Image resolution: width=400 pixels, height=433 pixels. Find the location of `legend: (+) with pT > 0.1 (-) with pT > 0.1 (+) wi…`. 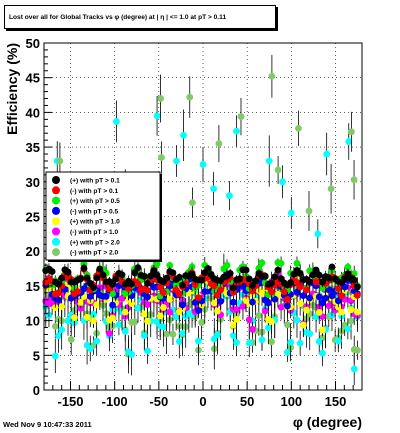

legend: (+) with pT > 0.1 (-) with pT > 0.1 (+) wi… is located at coordinates (103, 216).